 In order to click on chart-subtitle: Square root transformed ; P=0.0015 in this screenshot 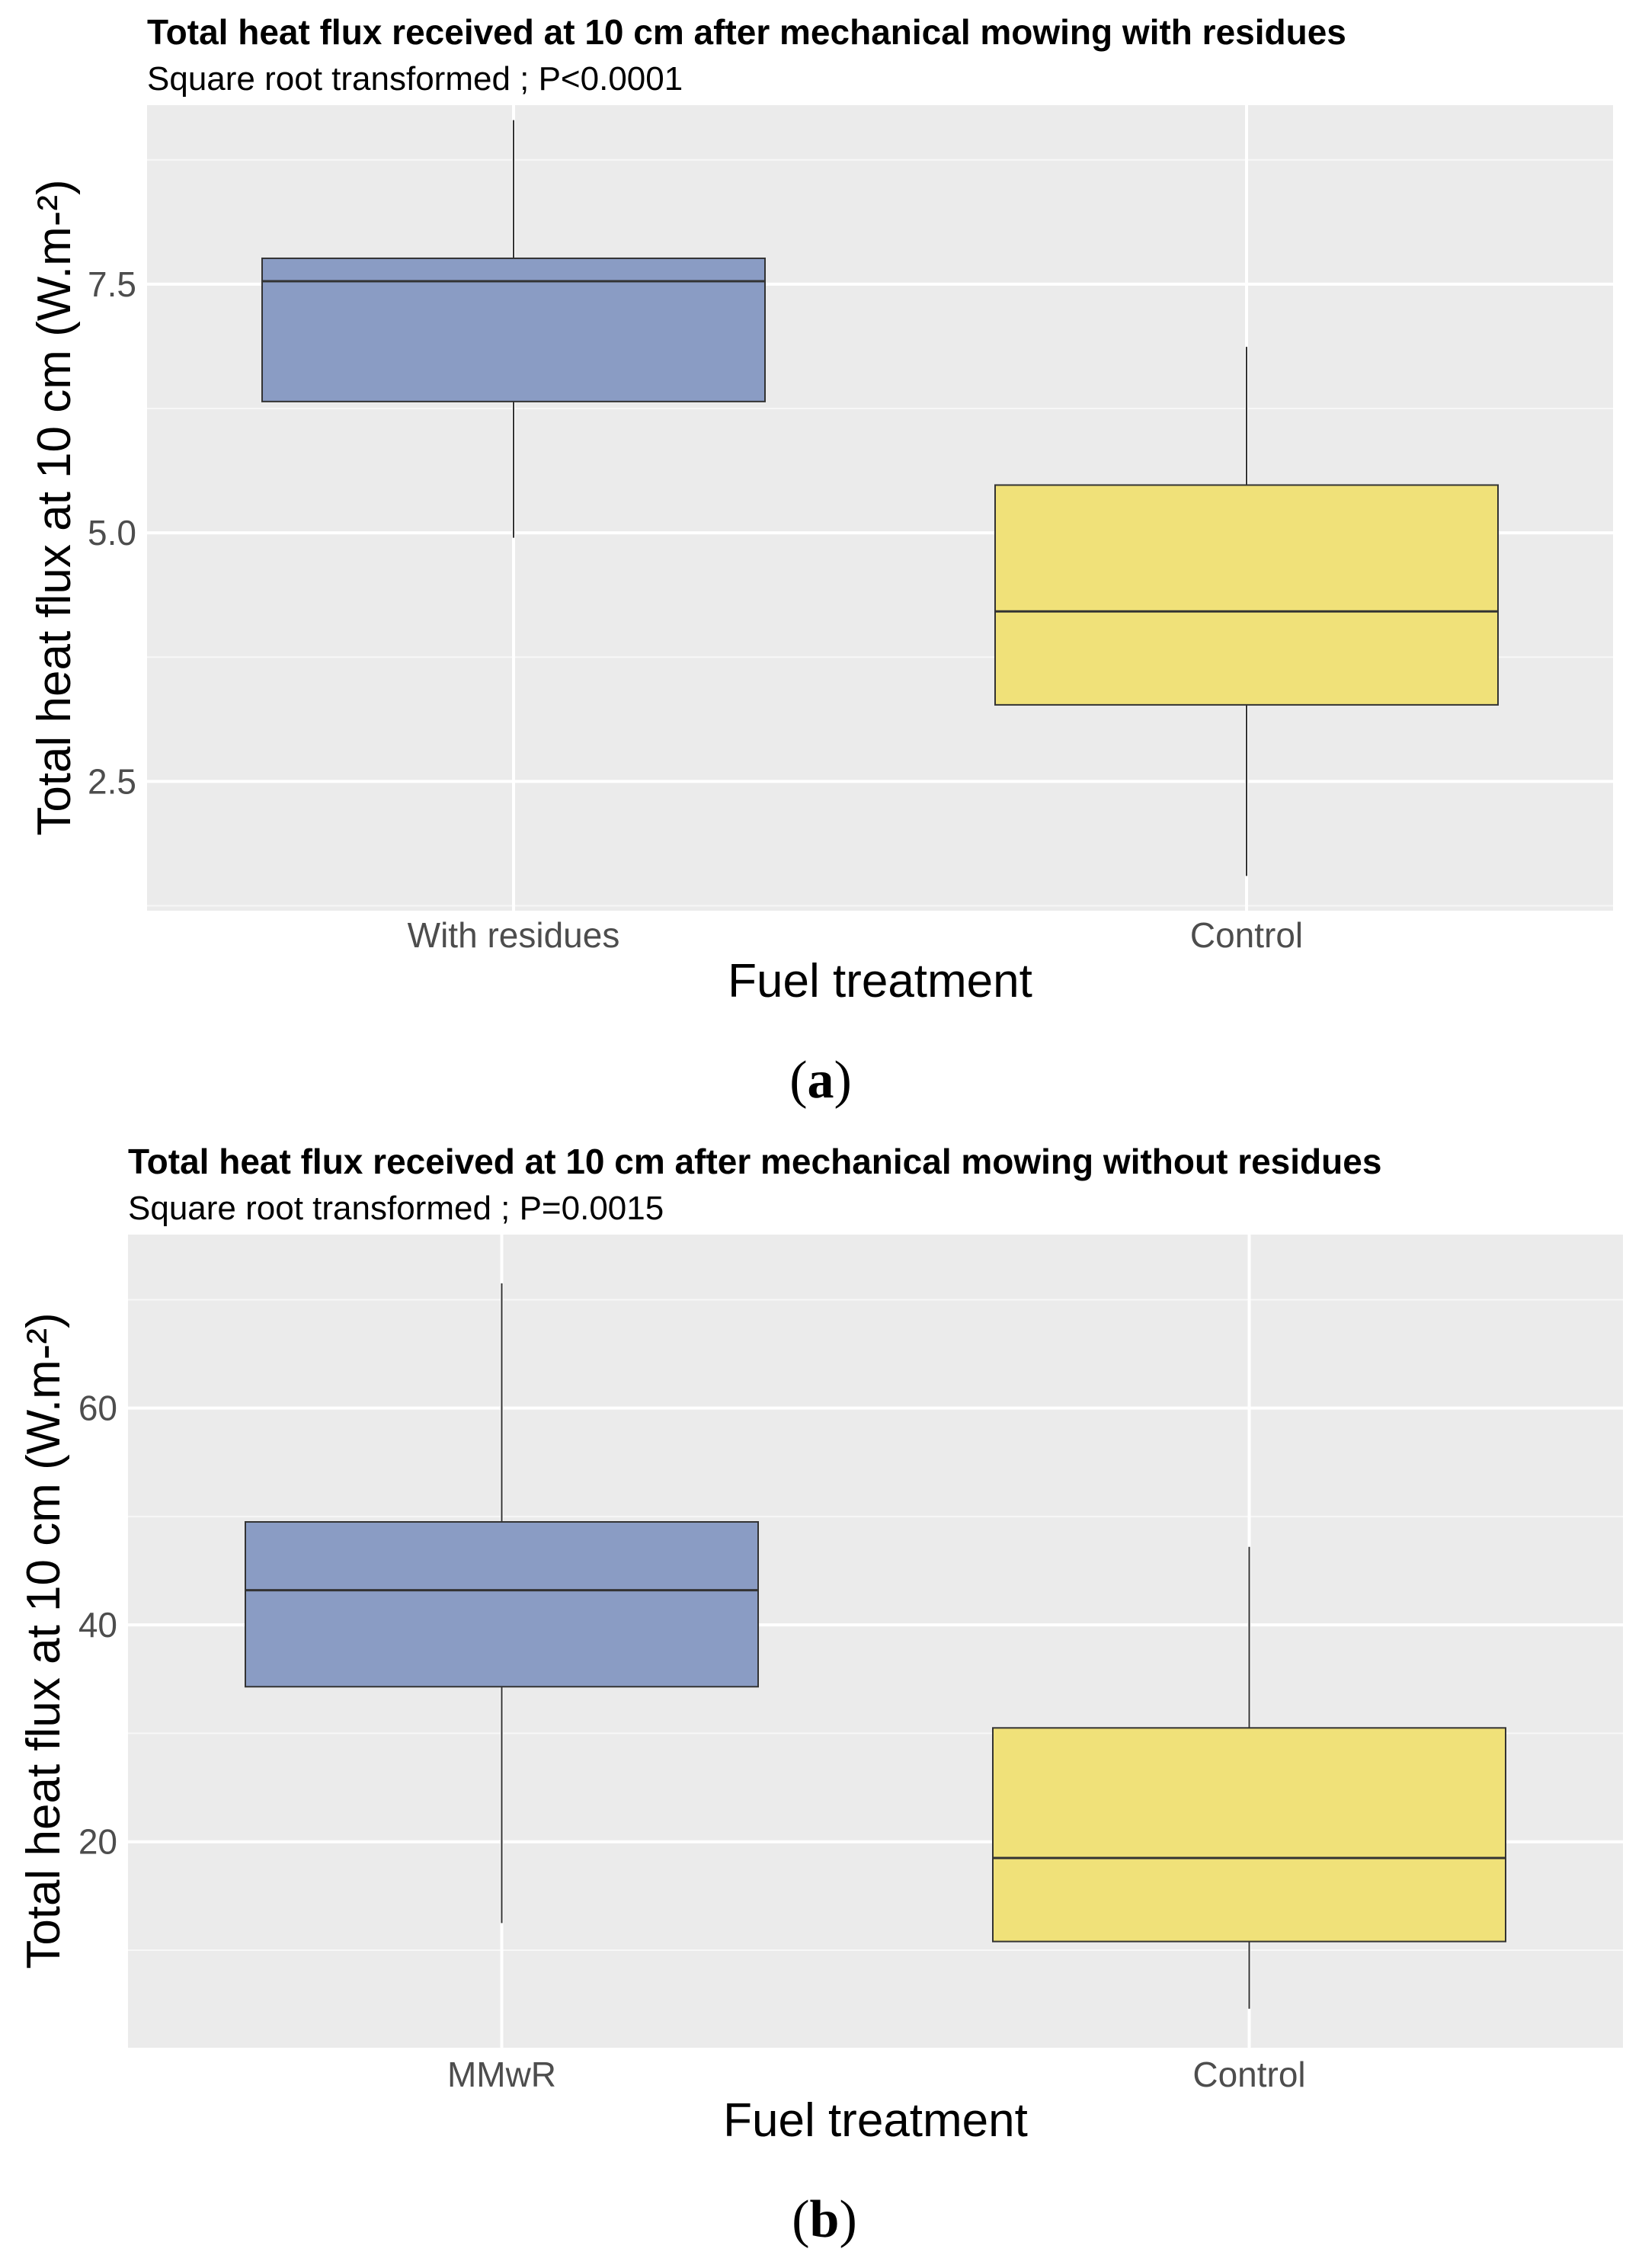, I will do `click(396, 1208)`.